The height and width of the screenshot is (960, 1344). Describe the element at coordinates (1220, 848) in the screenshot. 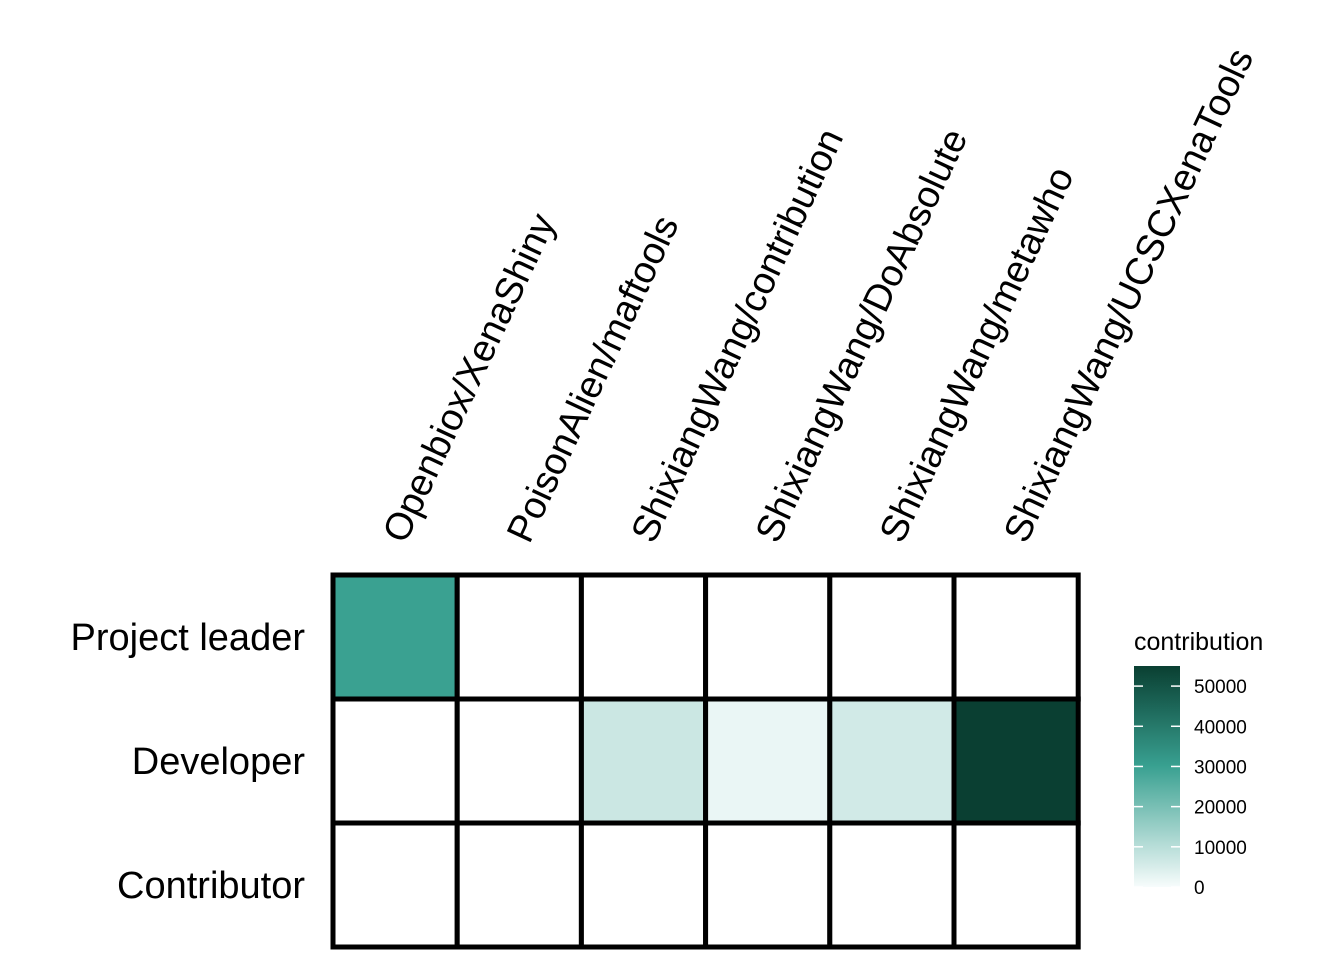

I see `legend-tick-label: 10000` at that location.